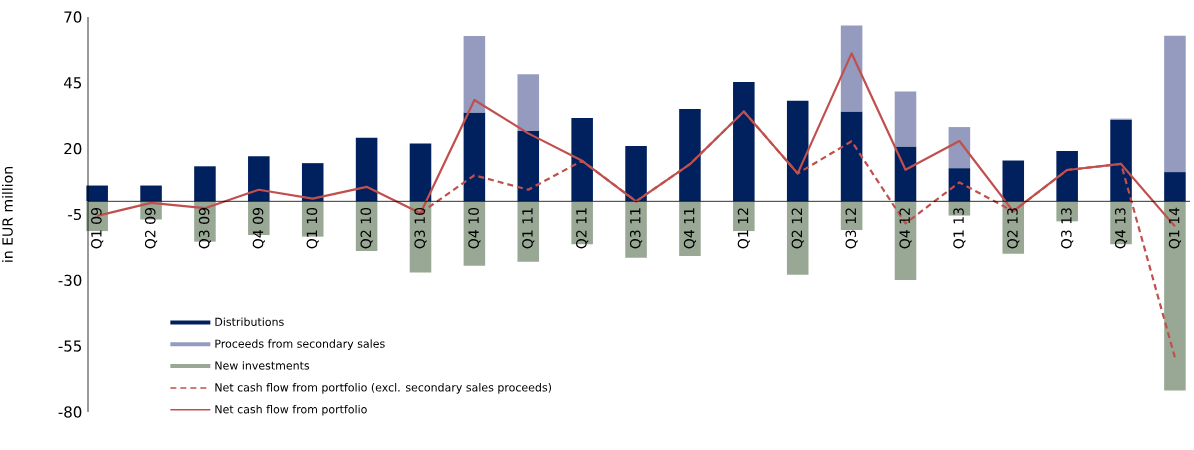 This screenshot has width=1194, height=450. I want to click on x-tick-label: Q1 11, so click(528, 228).